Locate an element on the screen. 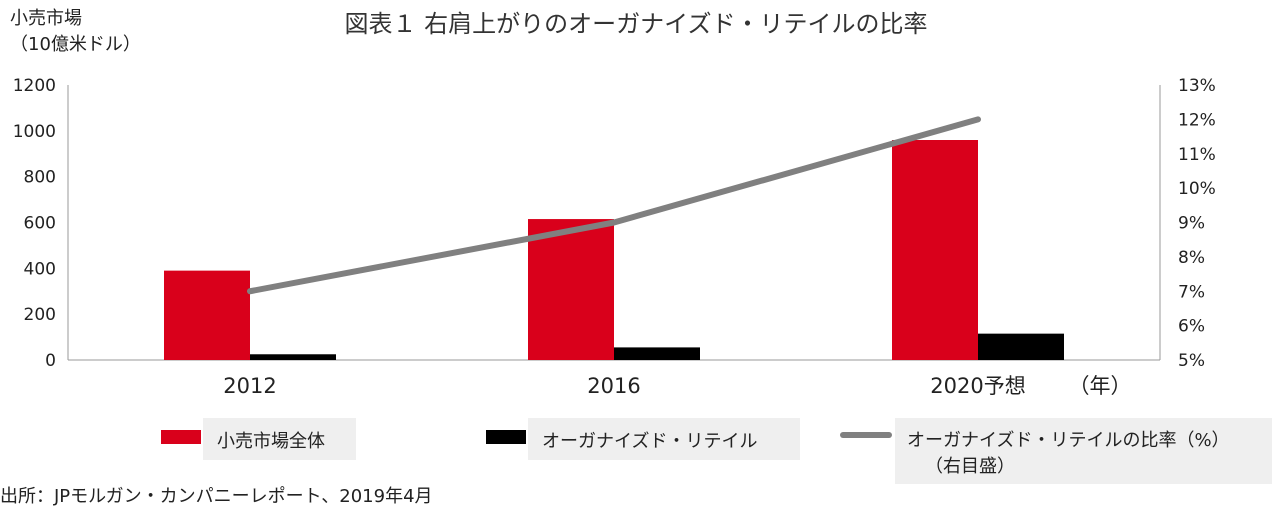  y2-tick-label: 10% is located at coordinates (1197, 189).